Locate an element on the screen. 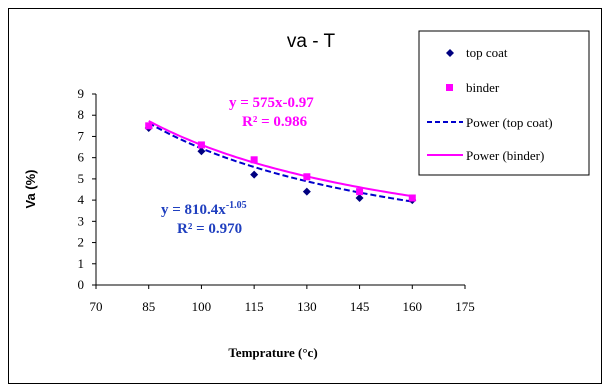 The height and width of the screenshot is (392, 612). chart-title: va - T is located at coordinates (311, 41).